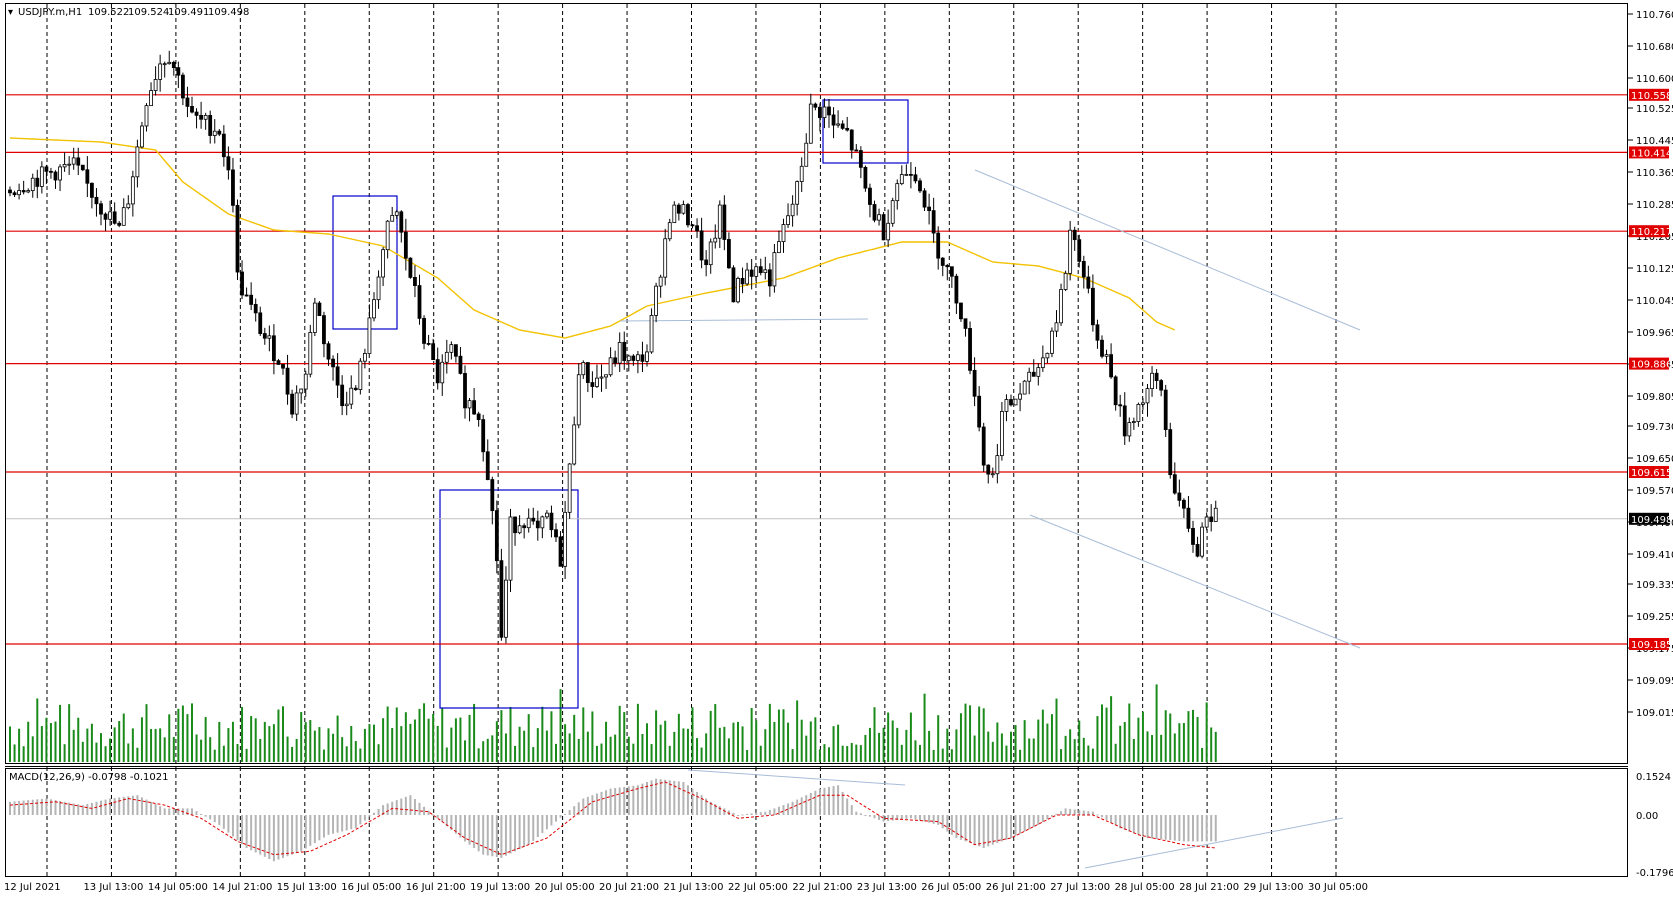 This screenshot has width=1673, height=897. Describe the element at coordinates (1274, 887) in the screenshot. I see `time-tick-label: 29 Jul 13:00` at that location.